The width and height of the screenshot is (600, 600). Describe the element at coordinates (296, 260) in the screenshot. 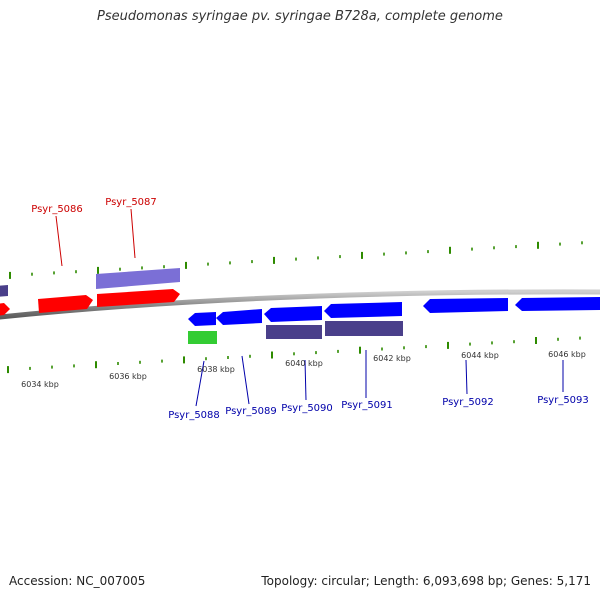

I see `upper-tick-track` at that location.